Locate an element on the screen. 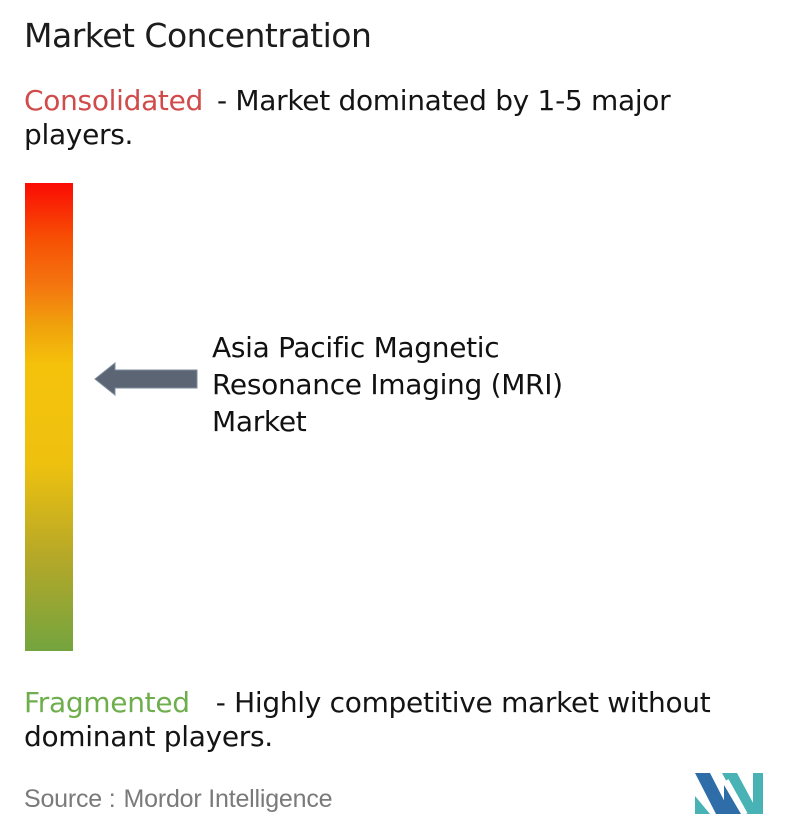 The image size is (796, 834). indicator-arrow-icon is located at coordinates (146, 379).